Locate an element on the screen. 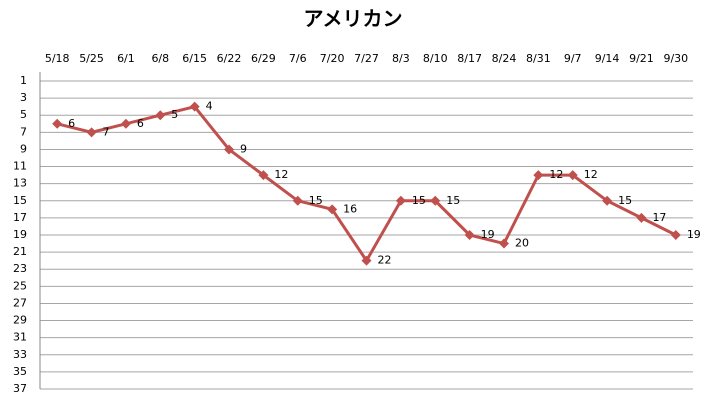  y-tick-label: 19 is located at coordinates (20, 234).